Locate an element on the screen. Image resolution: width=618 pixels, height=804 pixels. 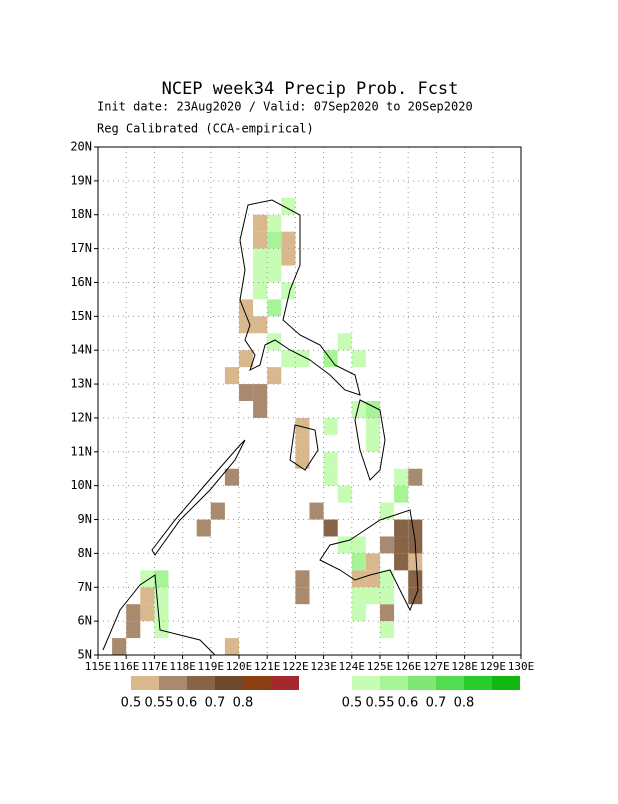
y-tick-label: 5N is located at coordinates (85, 655).